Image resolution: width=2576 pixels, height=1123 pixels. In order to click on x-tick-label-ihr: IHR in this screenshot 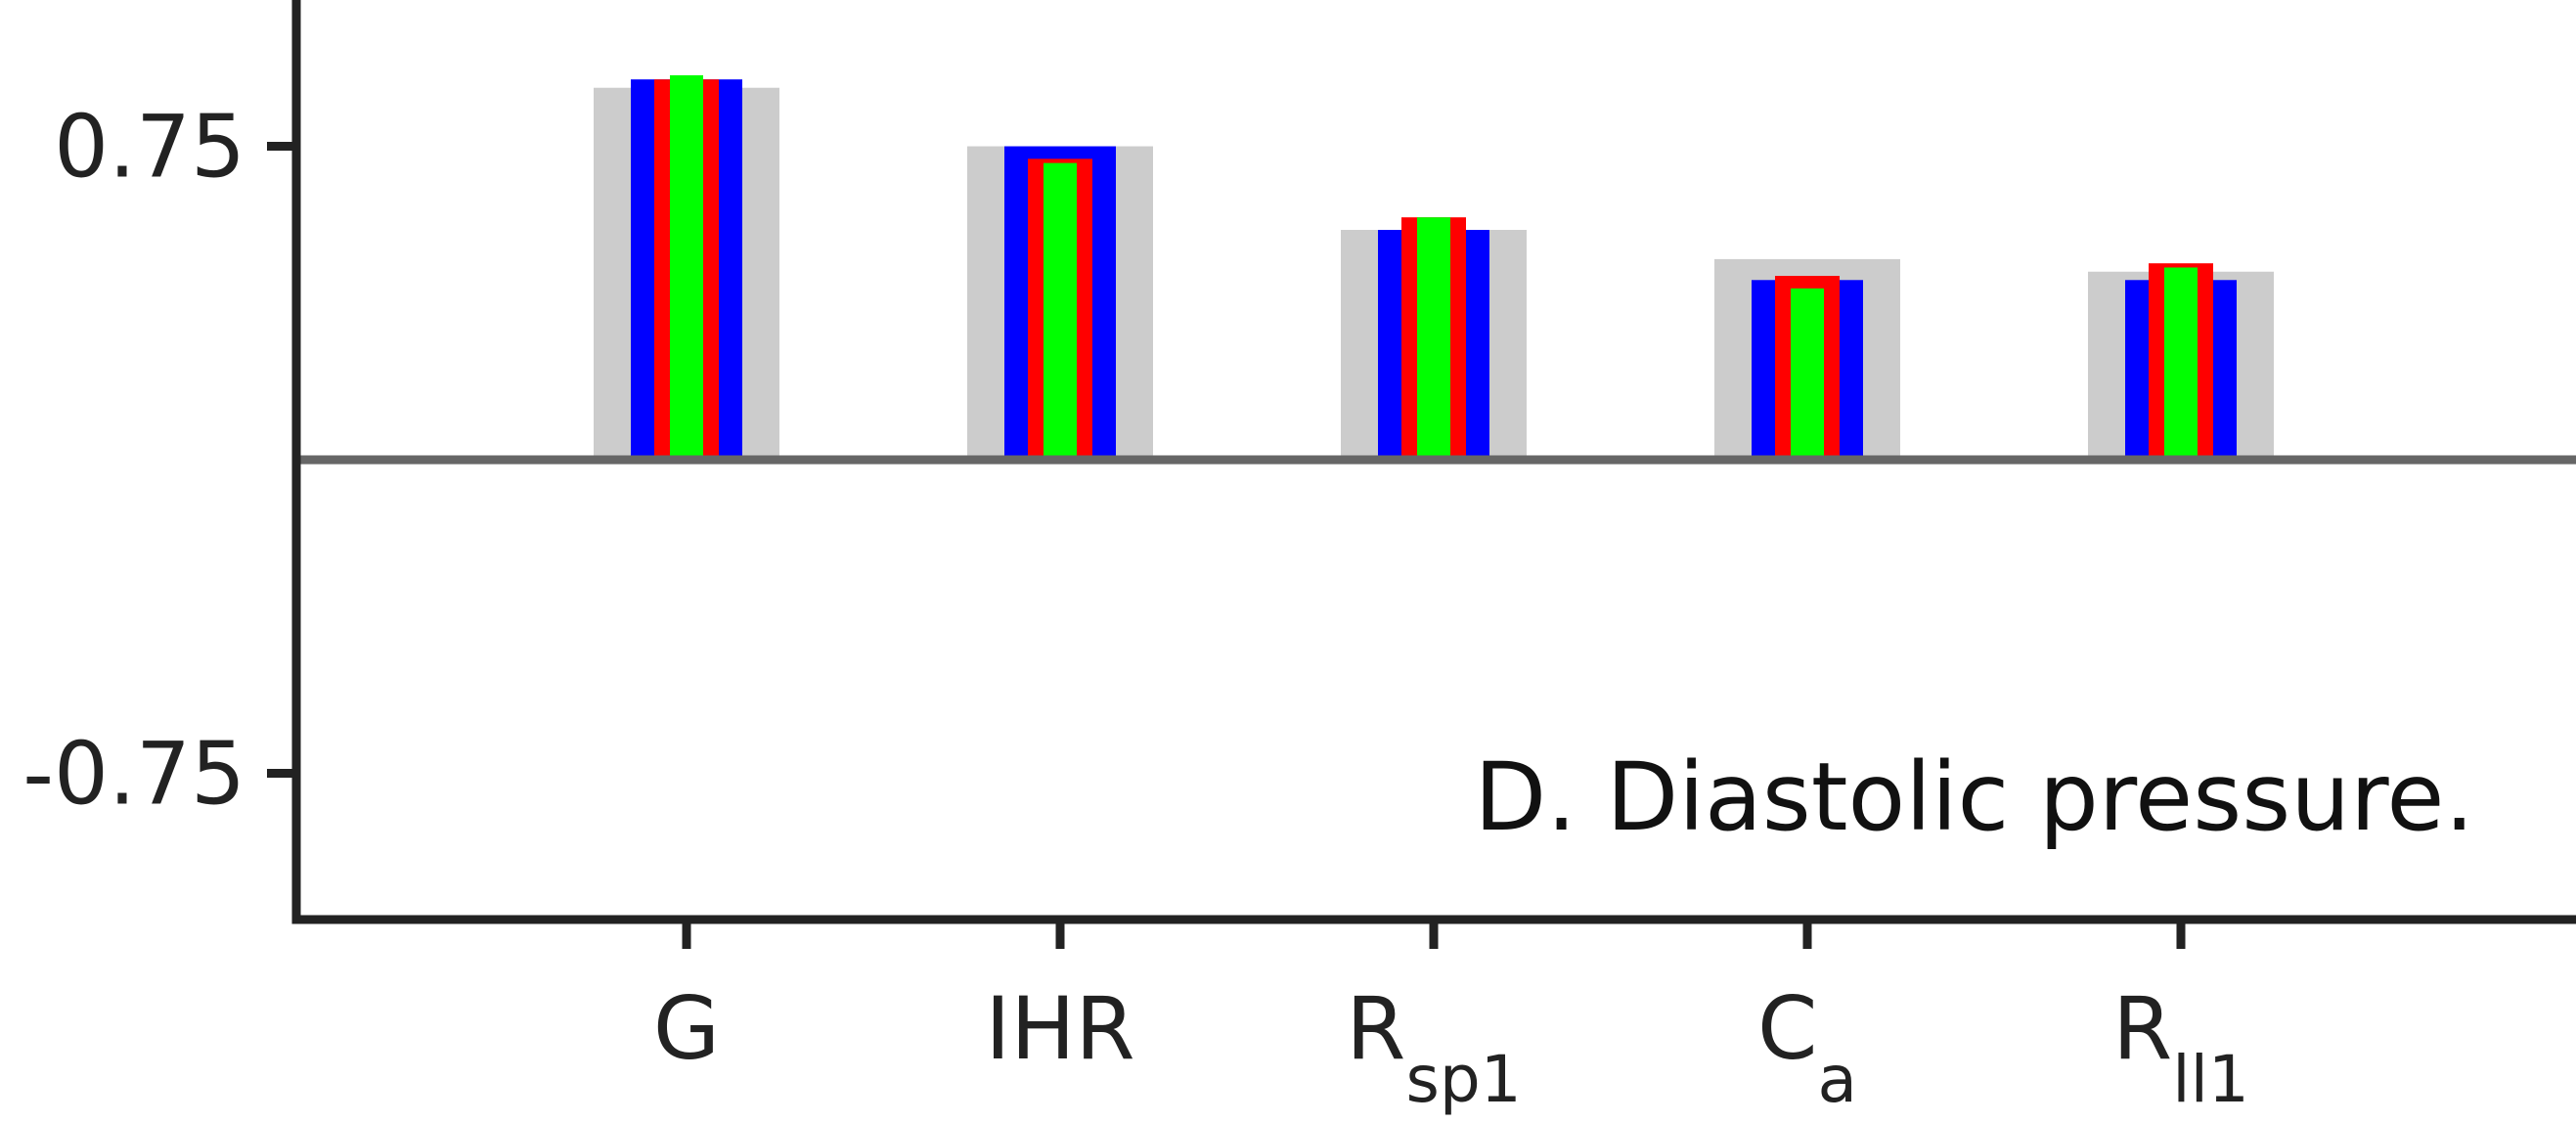, I will do `click(1059, 1028)`.